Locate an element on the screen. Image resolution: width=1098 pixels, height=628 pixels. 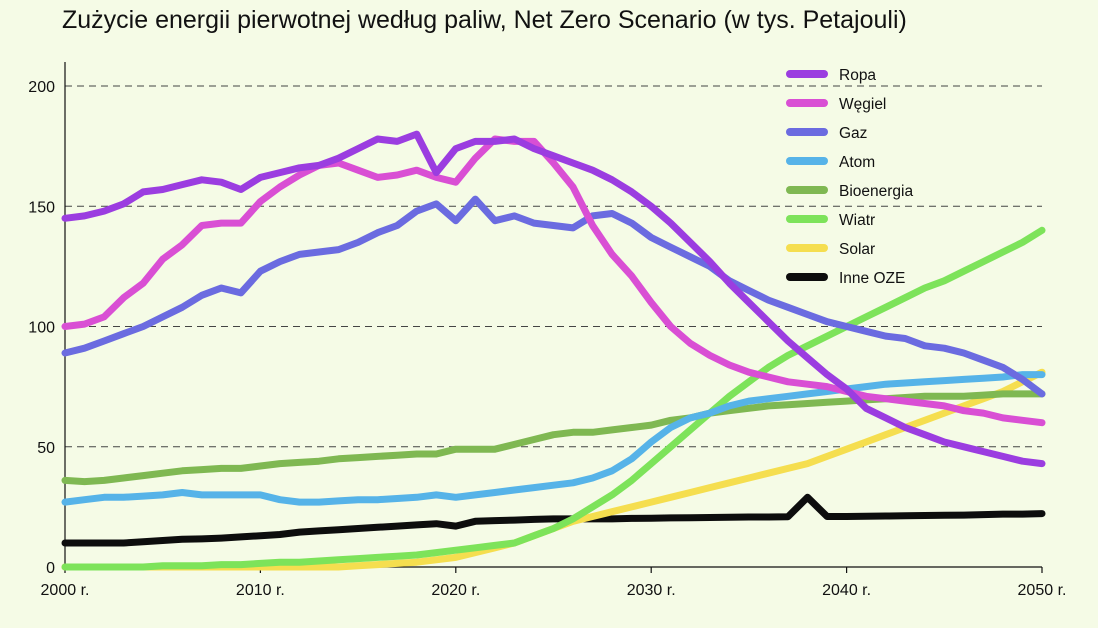
x-tick-label: 2000 r. is located at coordinates (65, 590).